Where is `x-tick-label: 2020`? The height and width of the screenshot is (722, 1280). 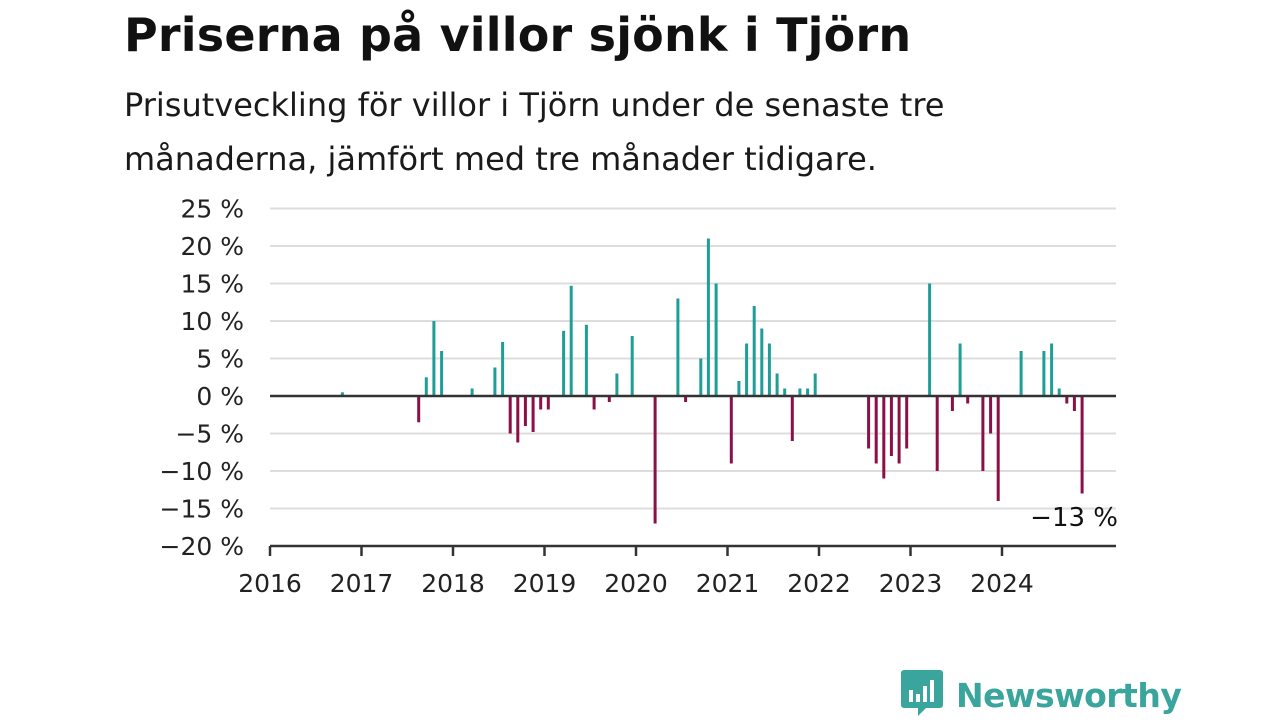 x-tick-label: 2020 is located at coordinates (636, 583).